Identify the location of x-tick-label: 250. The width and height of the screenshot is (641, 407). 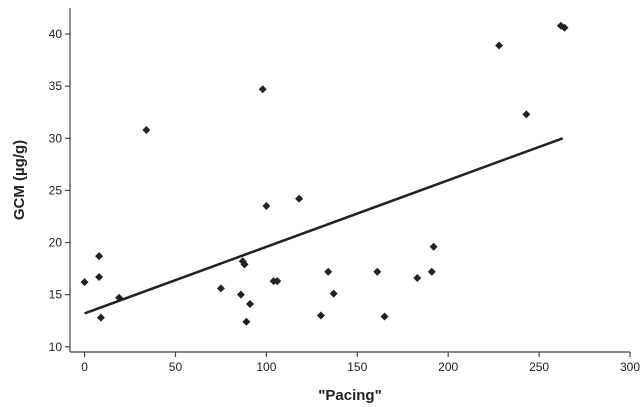
(539, 367).